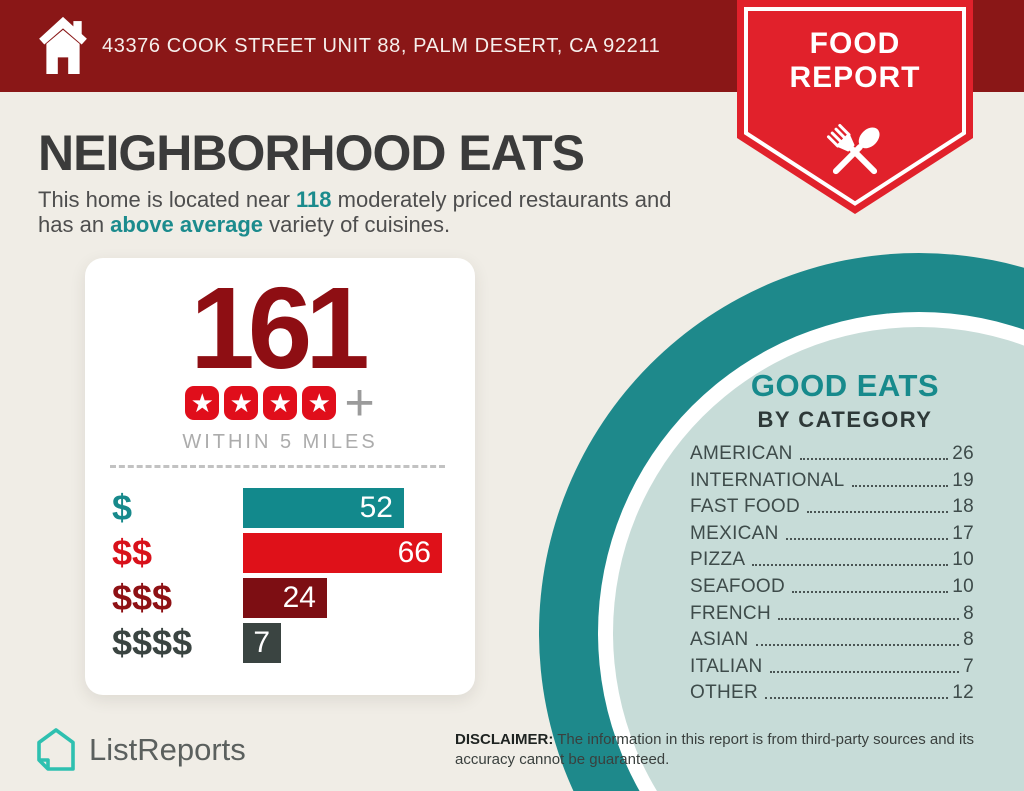 The width and height of the screenshot is (1024, 791). Describe the element at coordinates (845, 419) in the screenshot. I see `good-eats-subtitle: BY CATEGORY` at that location.